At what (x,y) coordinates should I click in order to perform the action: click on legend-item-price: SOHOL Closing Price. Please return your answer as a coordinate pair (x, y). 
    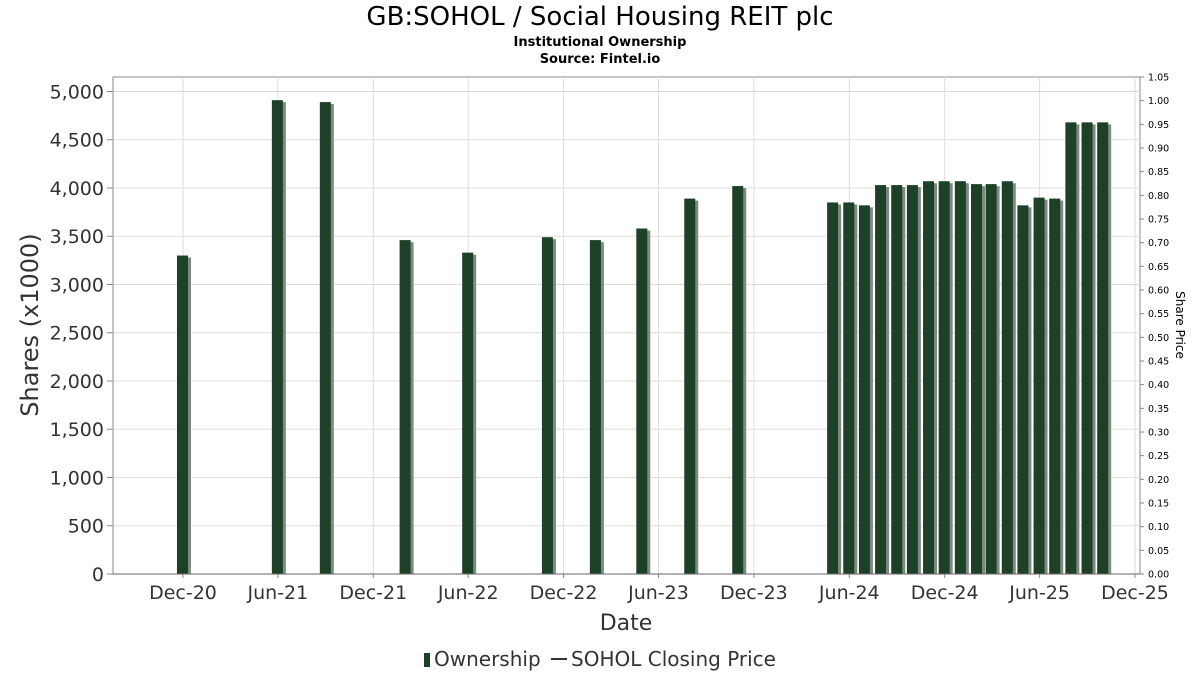
    Looking at the image, I should click on (663, 659).